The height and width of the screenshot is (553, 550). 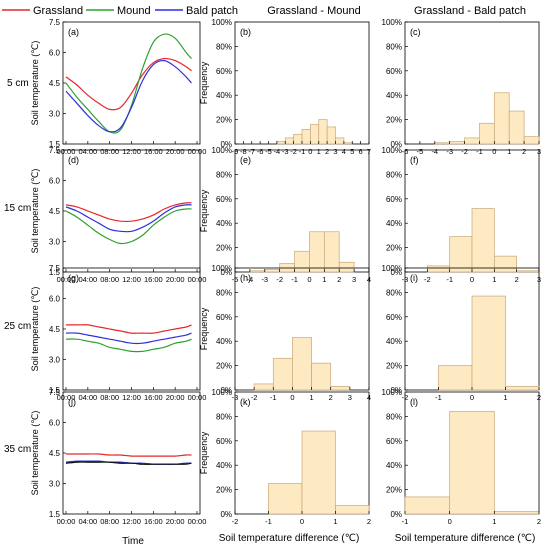 I want to click on x-tick-label: 5, so click(x=352, y=151).